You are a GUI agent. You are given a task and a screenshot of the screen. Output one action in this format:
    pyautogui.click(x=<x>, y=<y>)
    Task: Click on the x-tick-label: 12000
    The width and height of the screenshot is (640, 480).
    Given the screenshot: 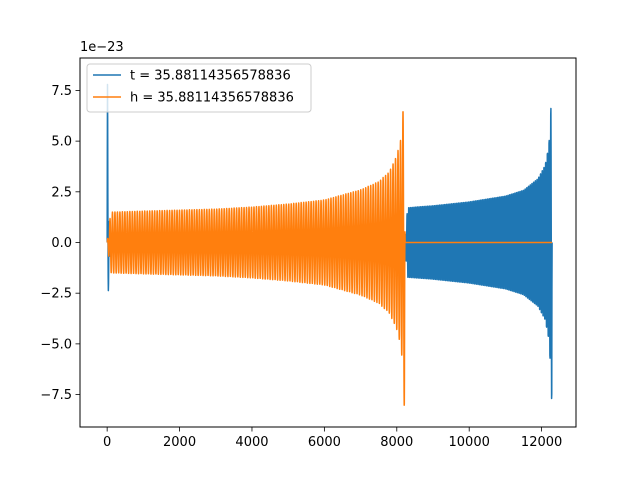 What is the action you would take?
    pyautogui.click(x=541, y=442)
    